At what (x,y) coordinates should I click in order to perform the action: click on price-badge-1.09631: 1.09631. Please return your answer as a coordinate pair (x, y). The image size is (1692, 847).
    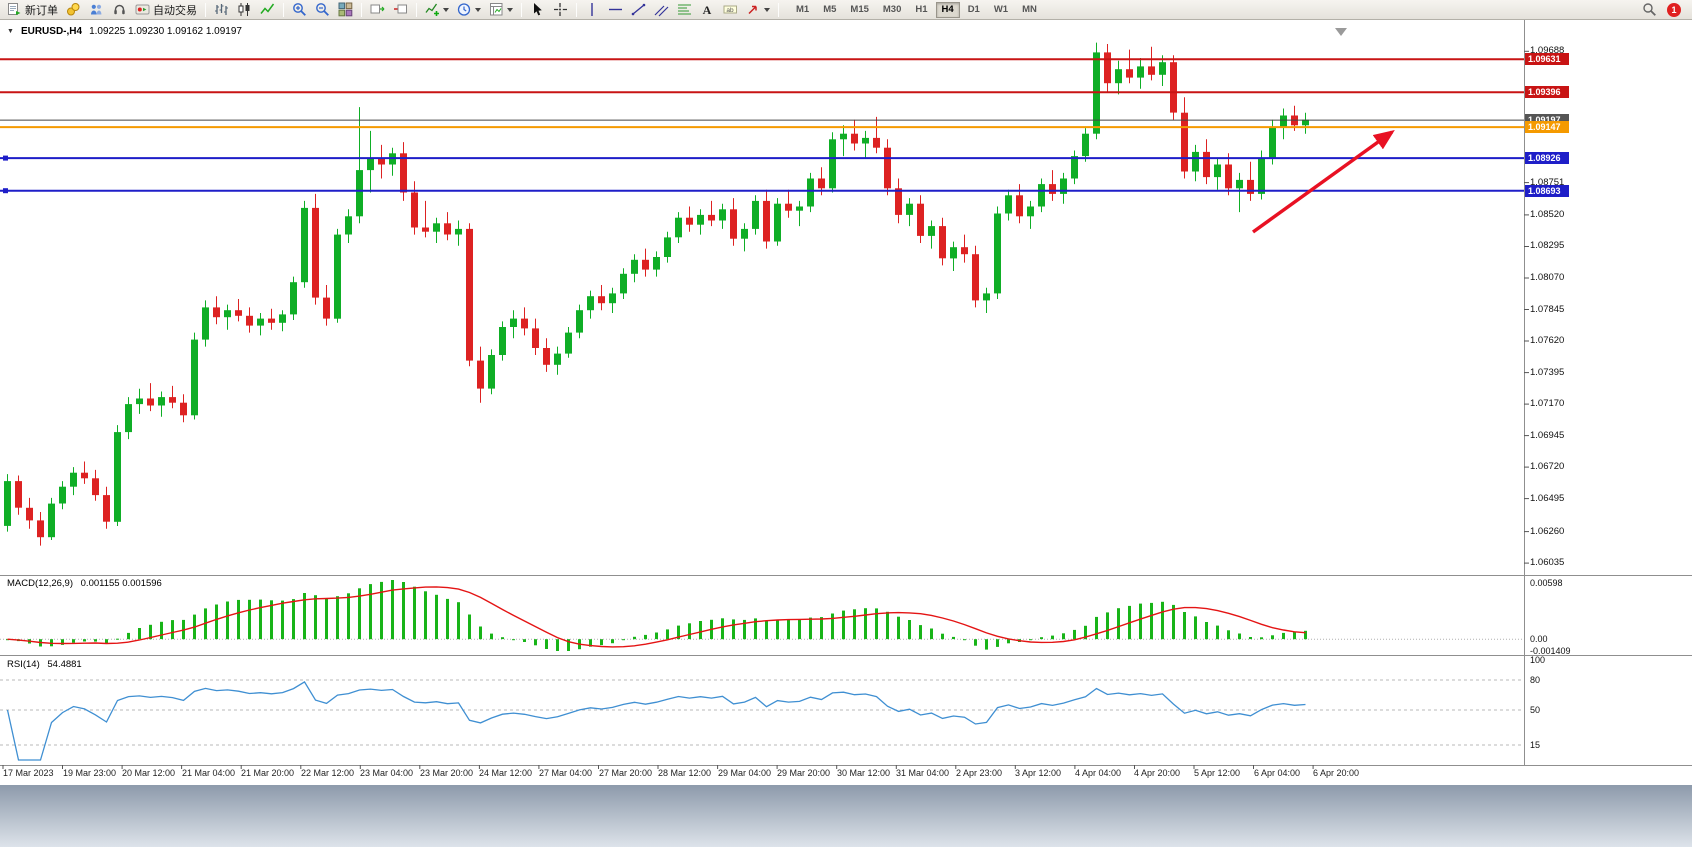
    Looking at the image, I should click on (1547, 59).